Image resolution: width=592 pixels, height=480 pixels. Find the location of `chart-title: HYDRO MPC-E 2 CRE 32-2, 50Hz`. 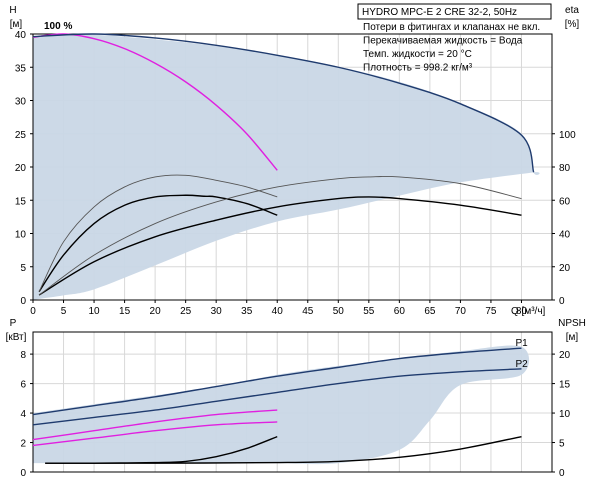

chart-title: HYDRO MPC-E 2 CRE 32-2, 50Hz is located at coordinates (439, 12).